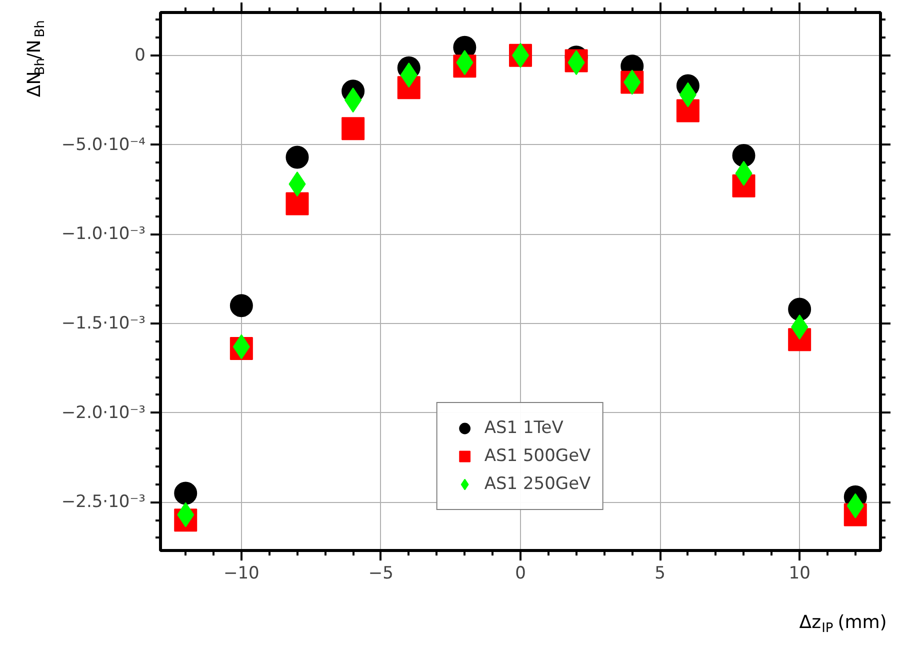  What do you see at coordinates (103, 412) in the screenshot?
I see `y-tick-label: −2.0·10⁻³` at bounding box center [103, 412].